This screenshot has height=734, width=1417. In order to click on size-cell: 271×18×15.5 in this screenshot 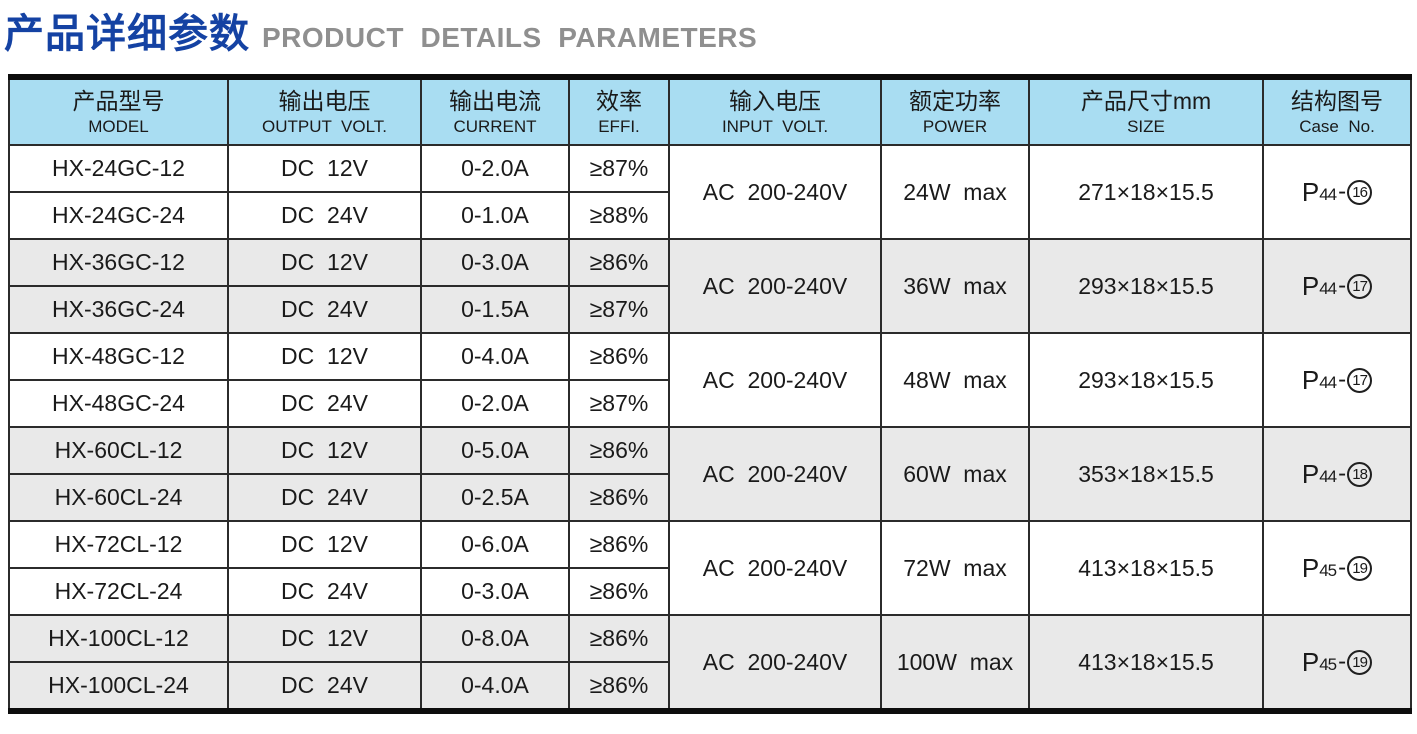, I will do `click(1146, 192)`.